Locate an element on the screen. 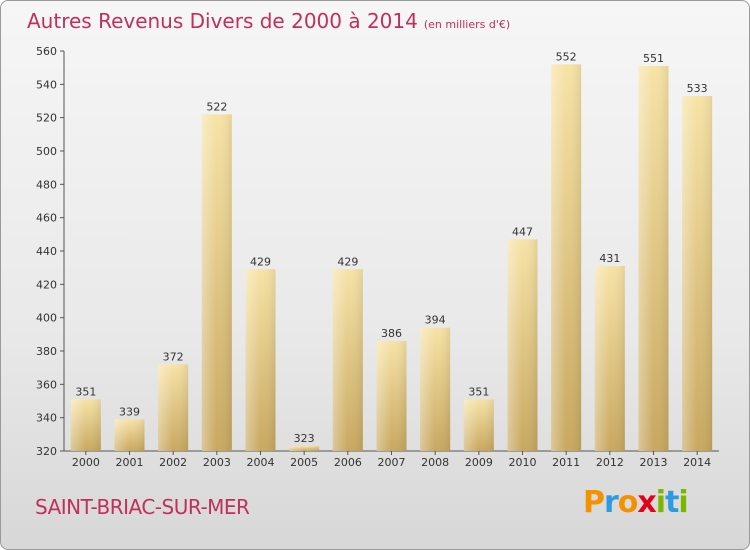 The width and height of the screenshot is (750, 550). proxiti-logo: Proxiti is located at coordinates (636, 502).